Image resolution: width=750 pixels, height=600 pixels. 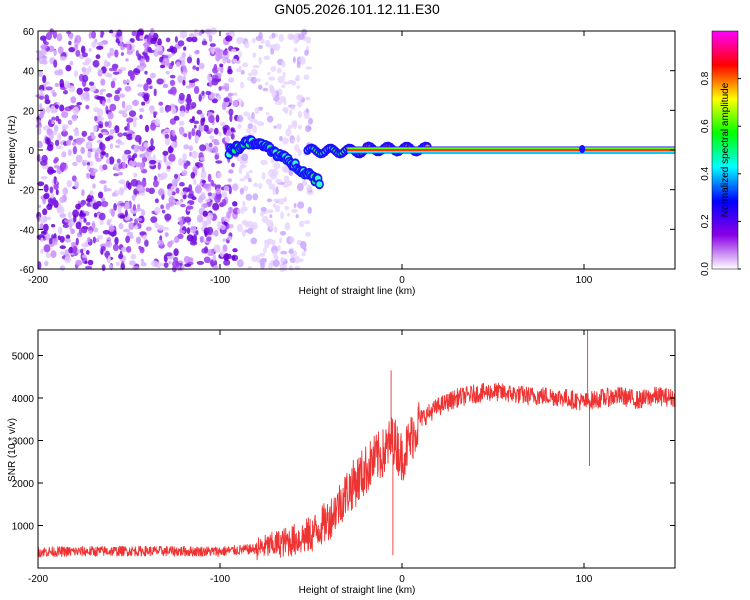 I want to click on y-tick-label: 60, so click(x=29, y=32).